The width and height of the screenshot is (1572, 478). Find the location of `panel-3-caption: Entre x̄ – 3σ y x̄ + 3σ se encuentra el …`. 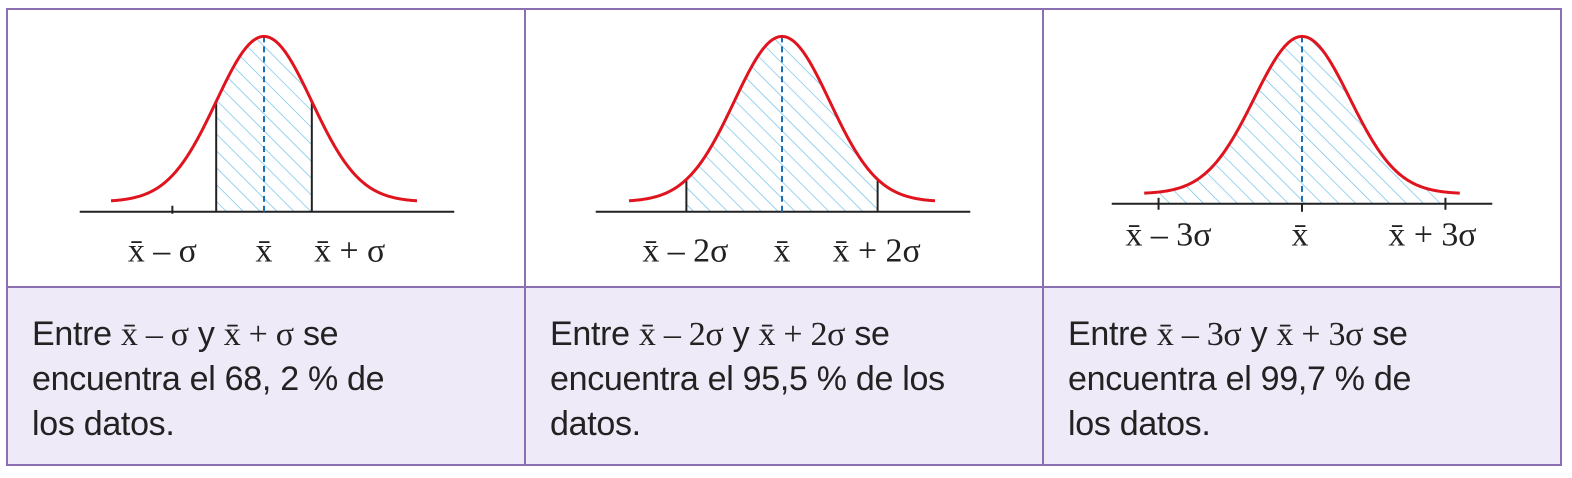

panel-3-caption: Entre x̄ – 3σ y x̄ + 3σ se encuentra el … is located at coordinates (1302, 367).